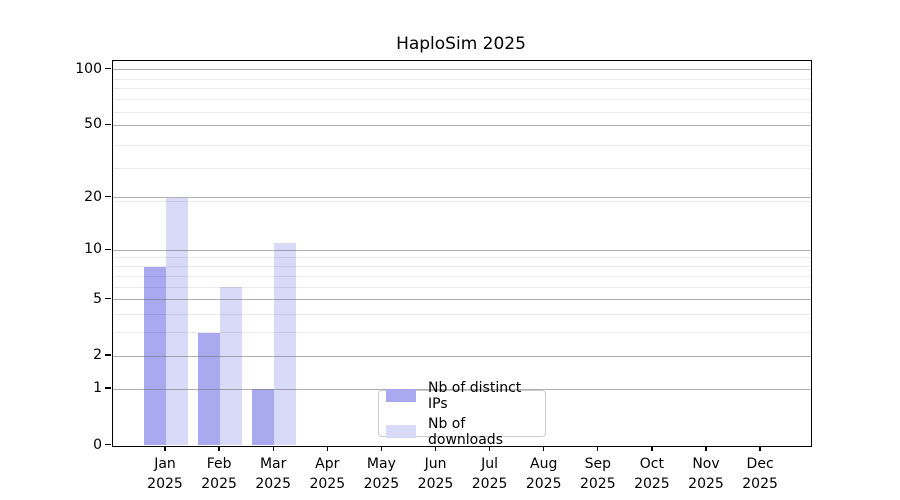  Describe the element at coordinates (652, 448) in the screenshot. I see `x-tick-mark-oct` at that location.